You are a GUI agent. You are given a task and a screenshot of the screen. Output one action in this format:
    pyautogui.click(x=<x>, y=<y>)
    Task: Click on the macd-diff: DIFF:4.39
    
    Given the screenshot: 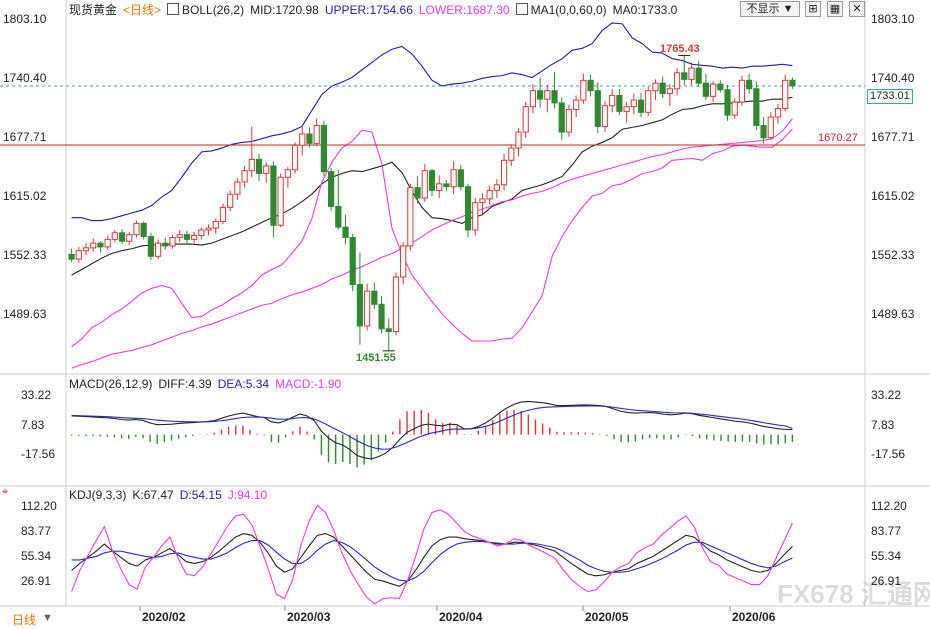 What is the action you would take?
    pyautogui.click(x=185, y=384)
    